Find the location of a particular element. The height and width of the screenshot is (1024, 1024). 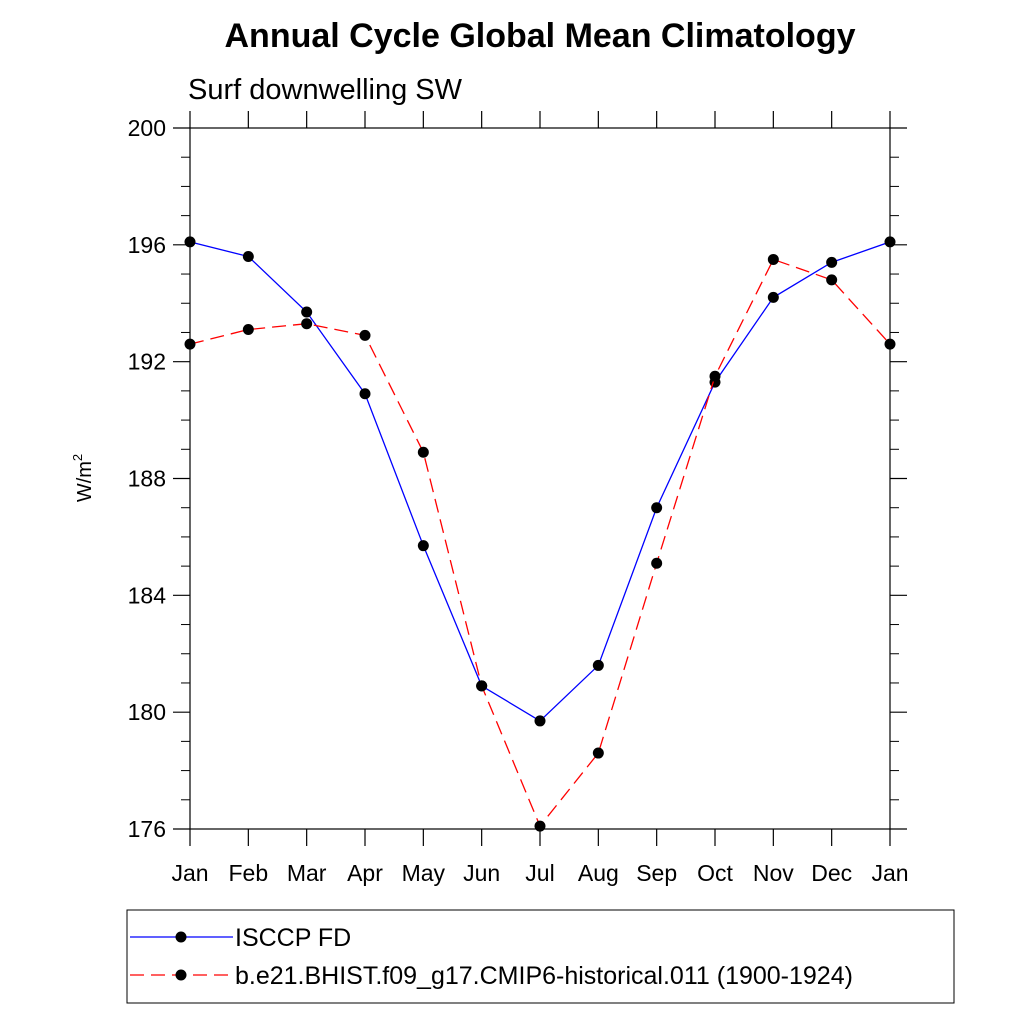

y-tick-label: 192 is located at coordinates (147, 362).